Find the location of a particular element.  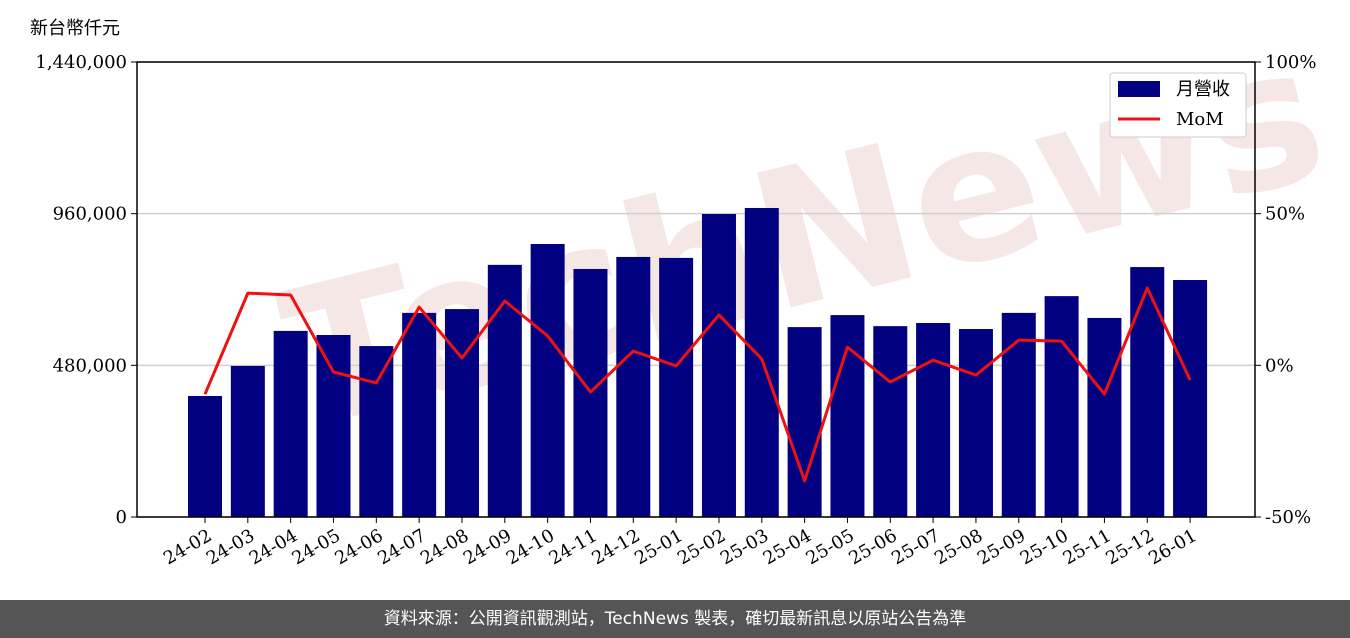

x-tick-label: 25-02 is located at coordinates (701, 547).